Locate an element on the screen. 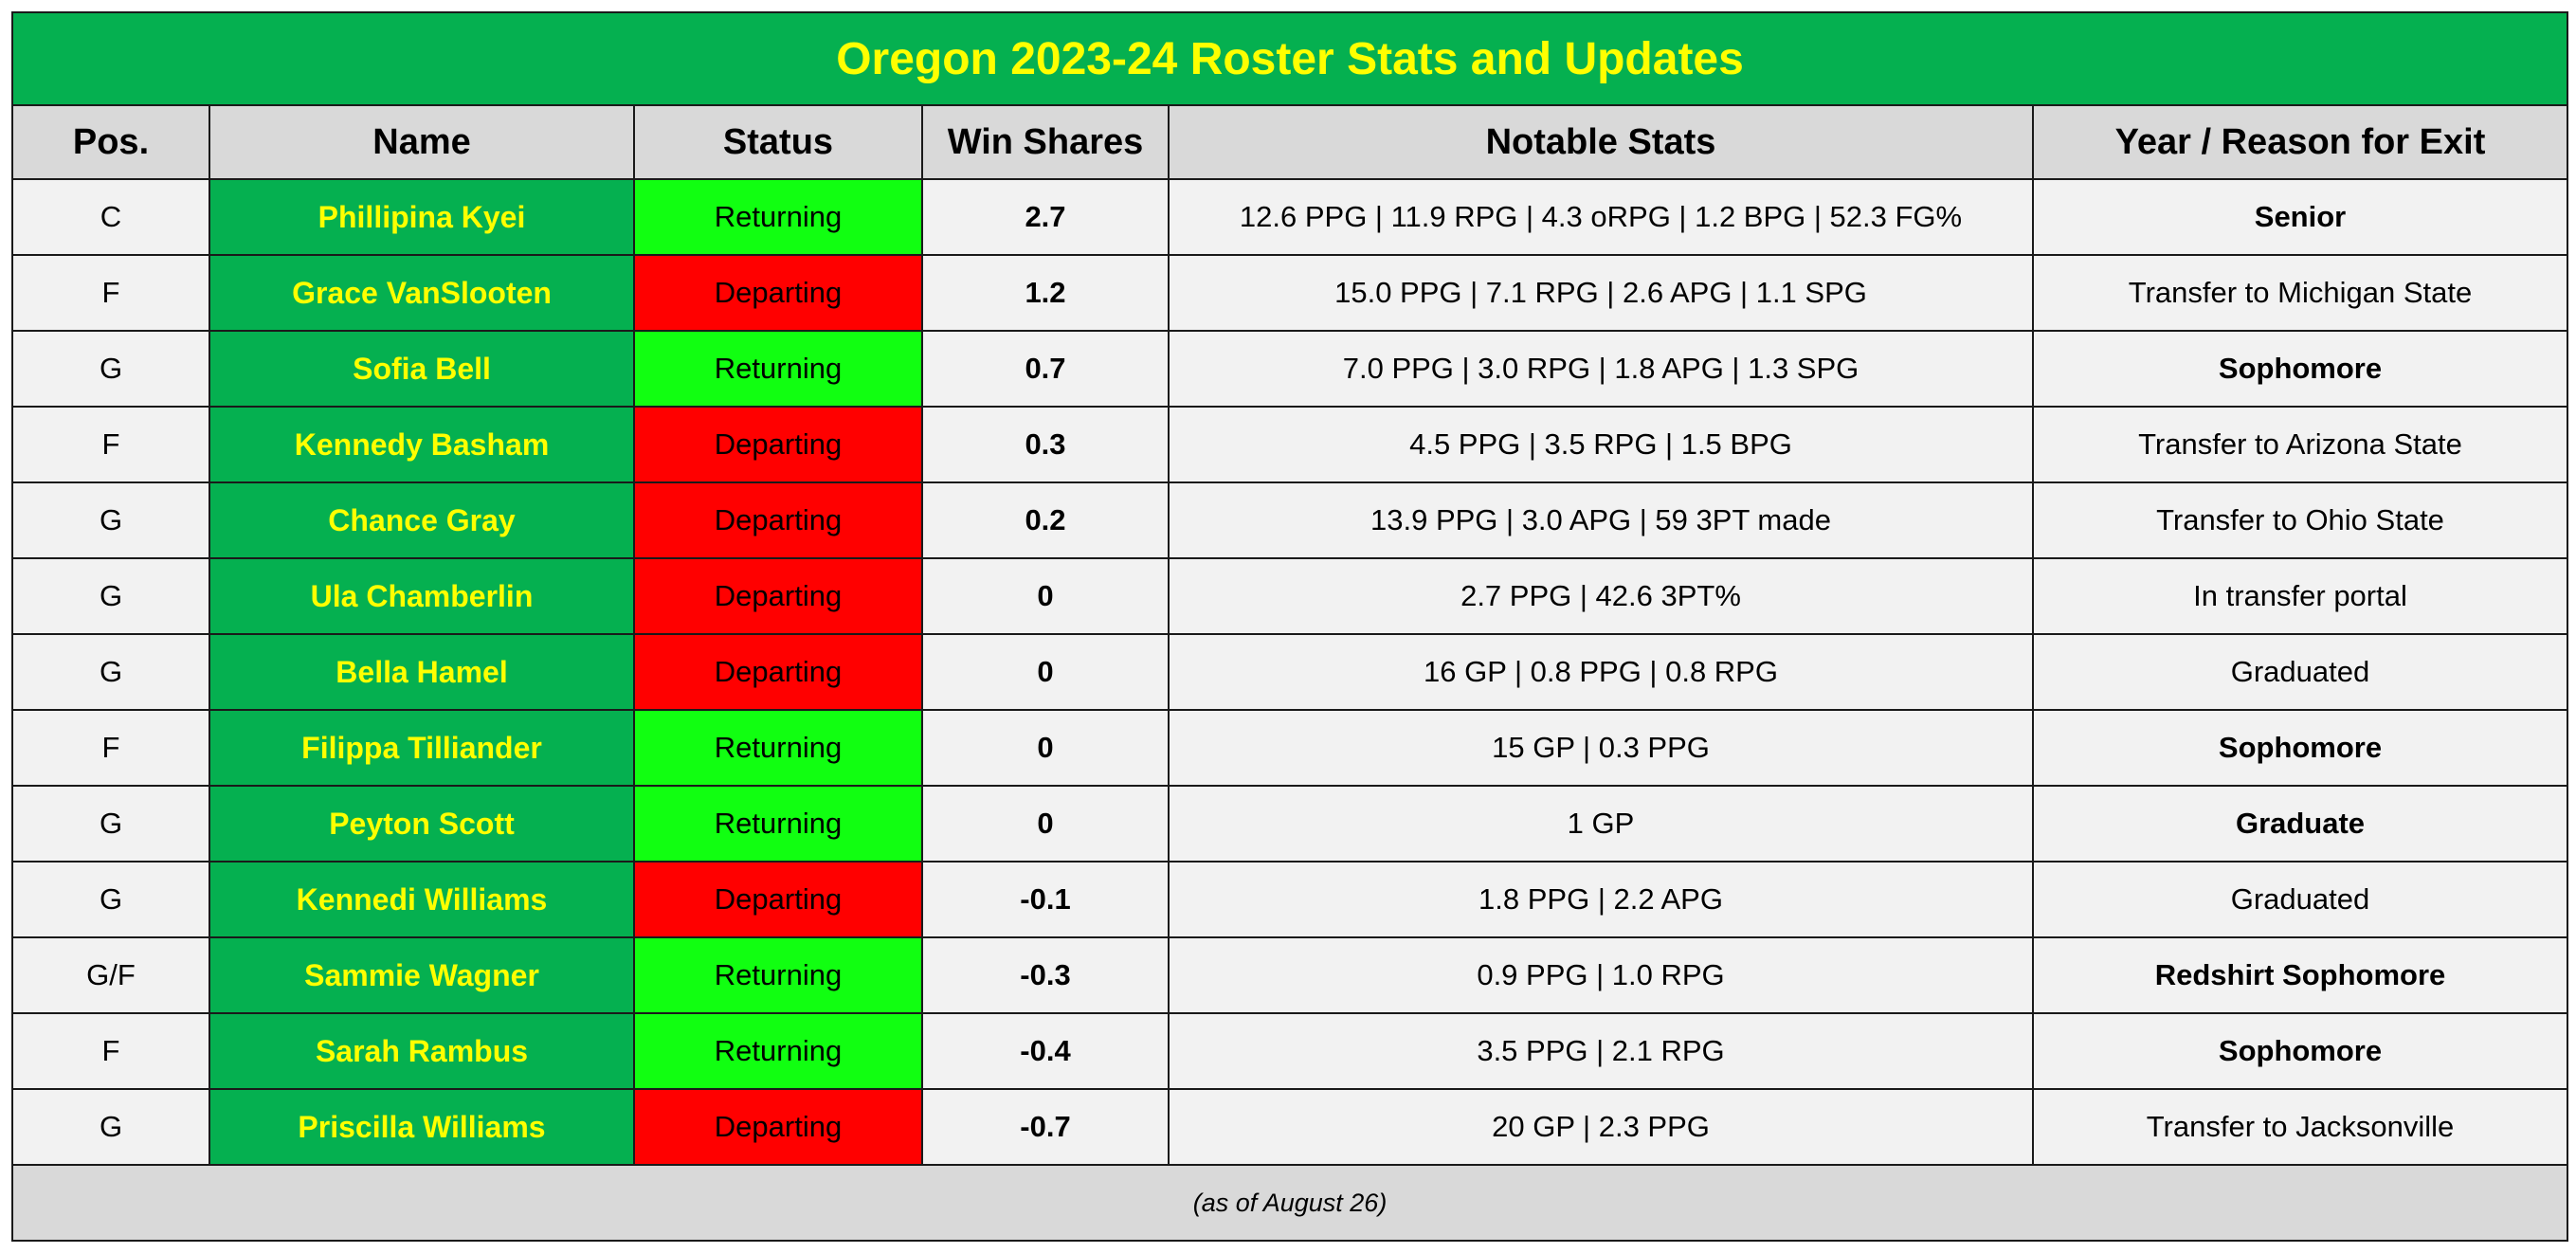 Image resolution: width=2576 pixels, height=1253 pixels. exit-reason-cell: Graduated is located at coordinates (2300, 900).